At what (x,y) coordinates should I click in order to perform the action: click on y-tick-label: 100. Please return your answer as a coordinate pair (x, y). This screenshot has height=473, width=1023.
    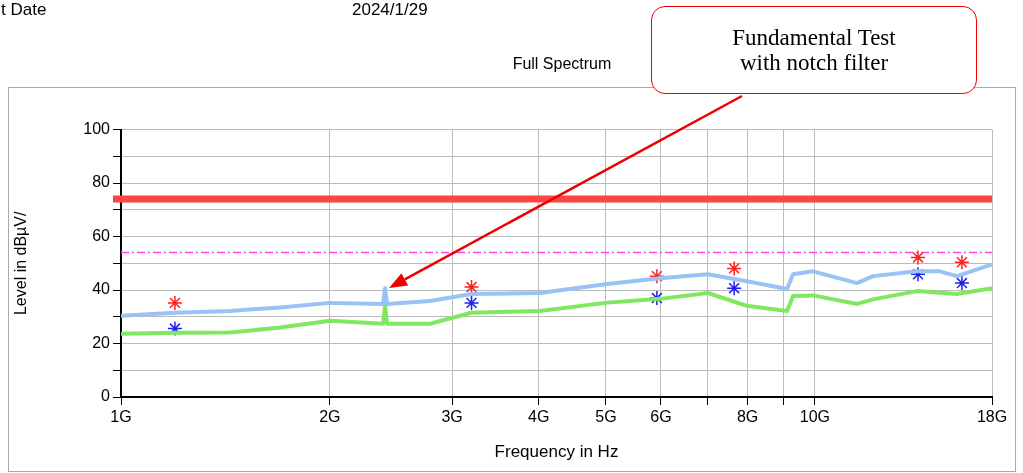
    Looking at the image, I should click on (97, 129).